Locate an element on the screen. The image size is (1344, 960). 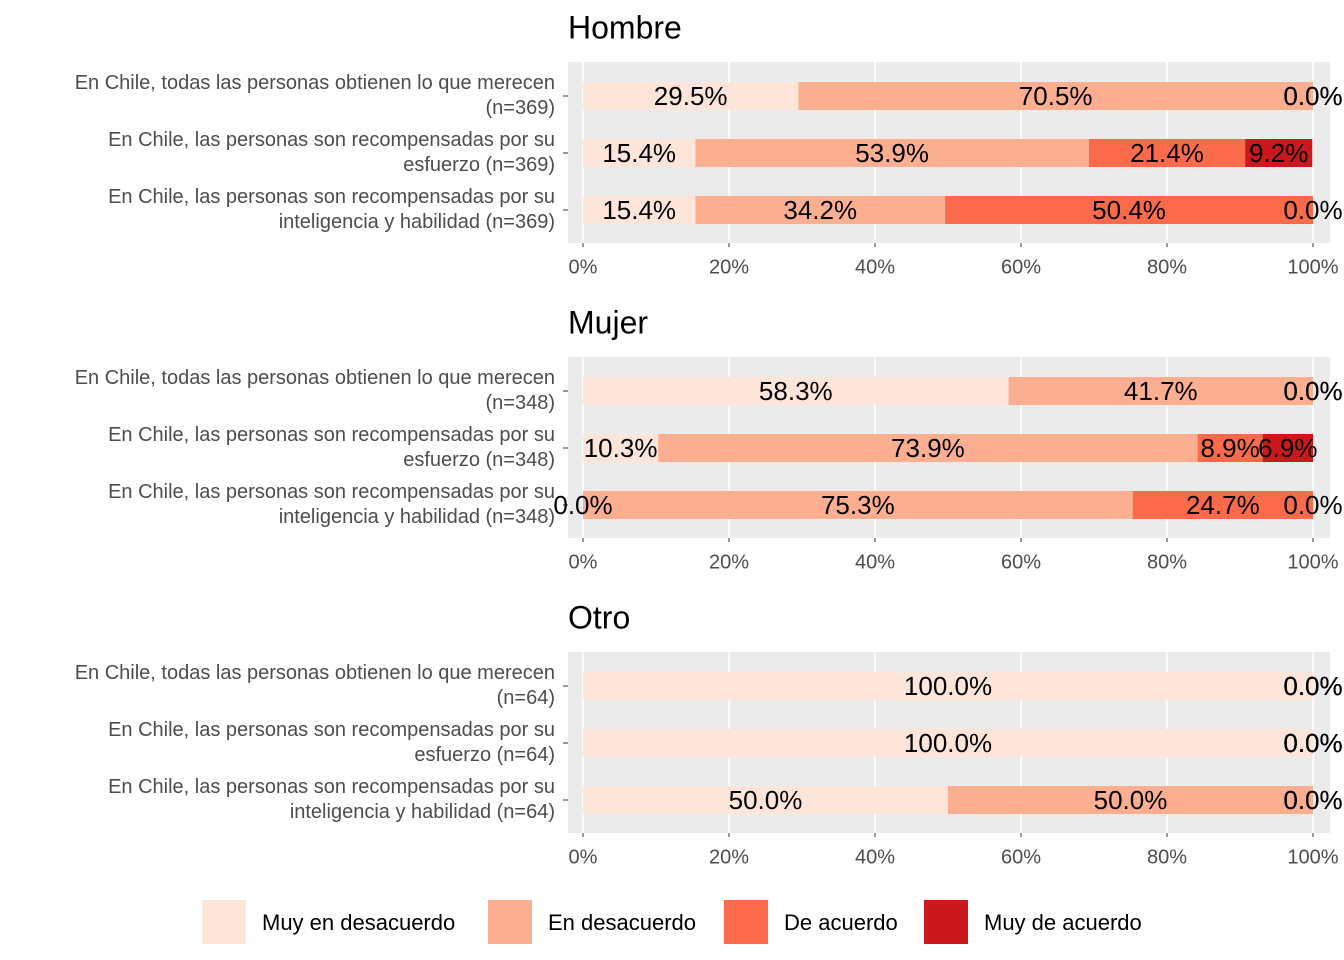
value-label: 70.5% is located at coordinates (1056, 96).